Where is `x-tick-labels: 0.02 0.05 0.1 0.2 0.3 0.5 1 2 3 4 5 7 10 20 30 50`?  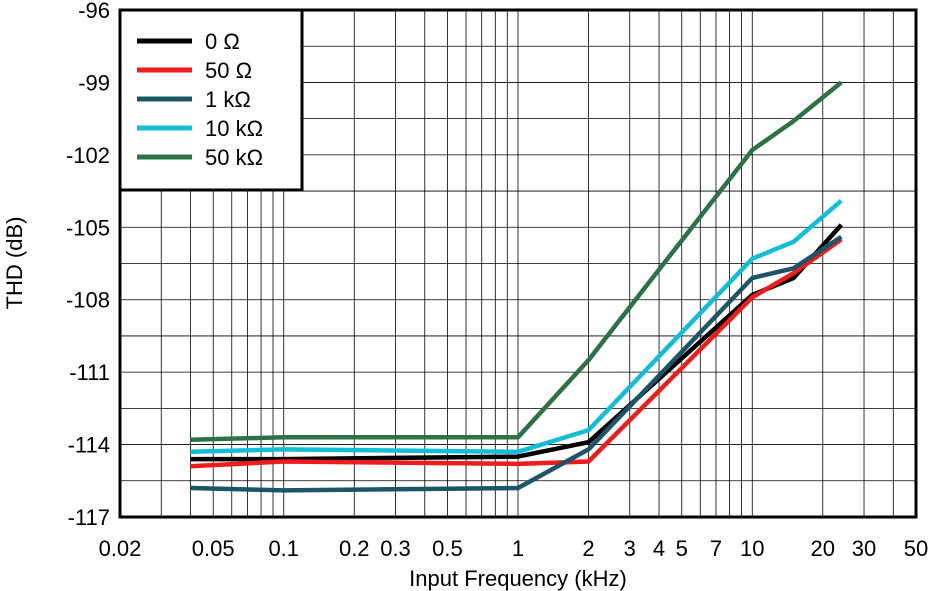 x-tick-labels: 0.02 0.05 0.1 0.2 0.3 0.5 1 2 3 4 5 7 10 20 30 50 is located at coordinates (514, 548).